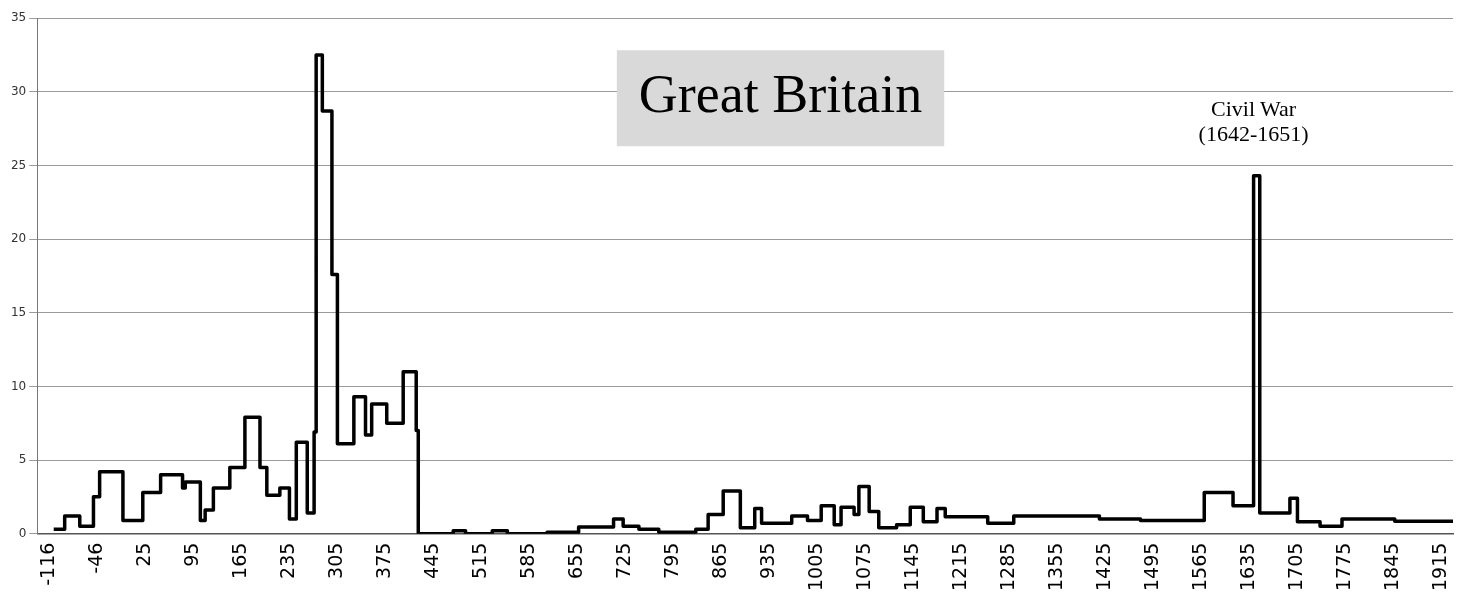 The width and height of the screenshot is (1475, 602). Describe the element at coordinates (1150, 567) in the screenshot. I see `x-tick-label: 1495` at that location.